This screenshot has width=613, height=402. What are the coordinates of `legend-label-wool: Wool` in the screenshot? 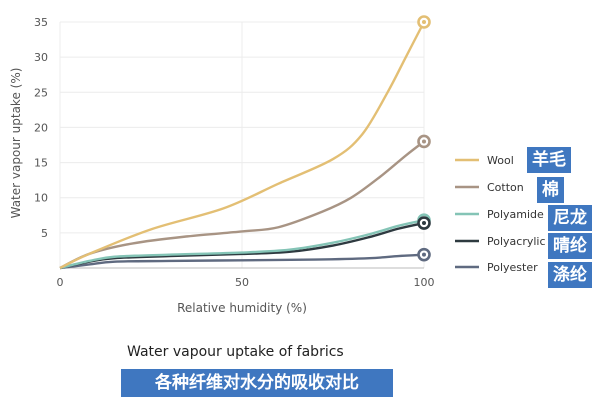 It's located at (500, 160).